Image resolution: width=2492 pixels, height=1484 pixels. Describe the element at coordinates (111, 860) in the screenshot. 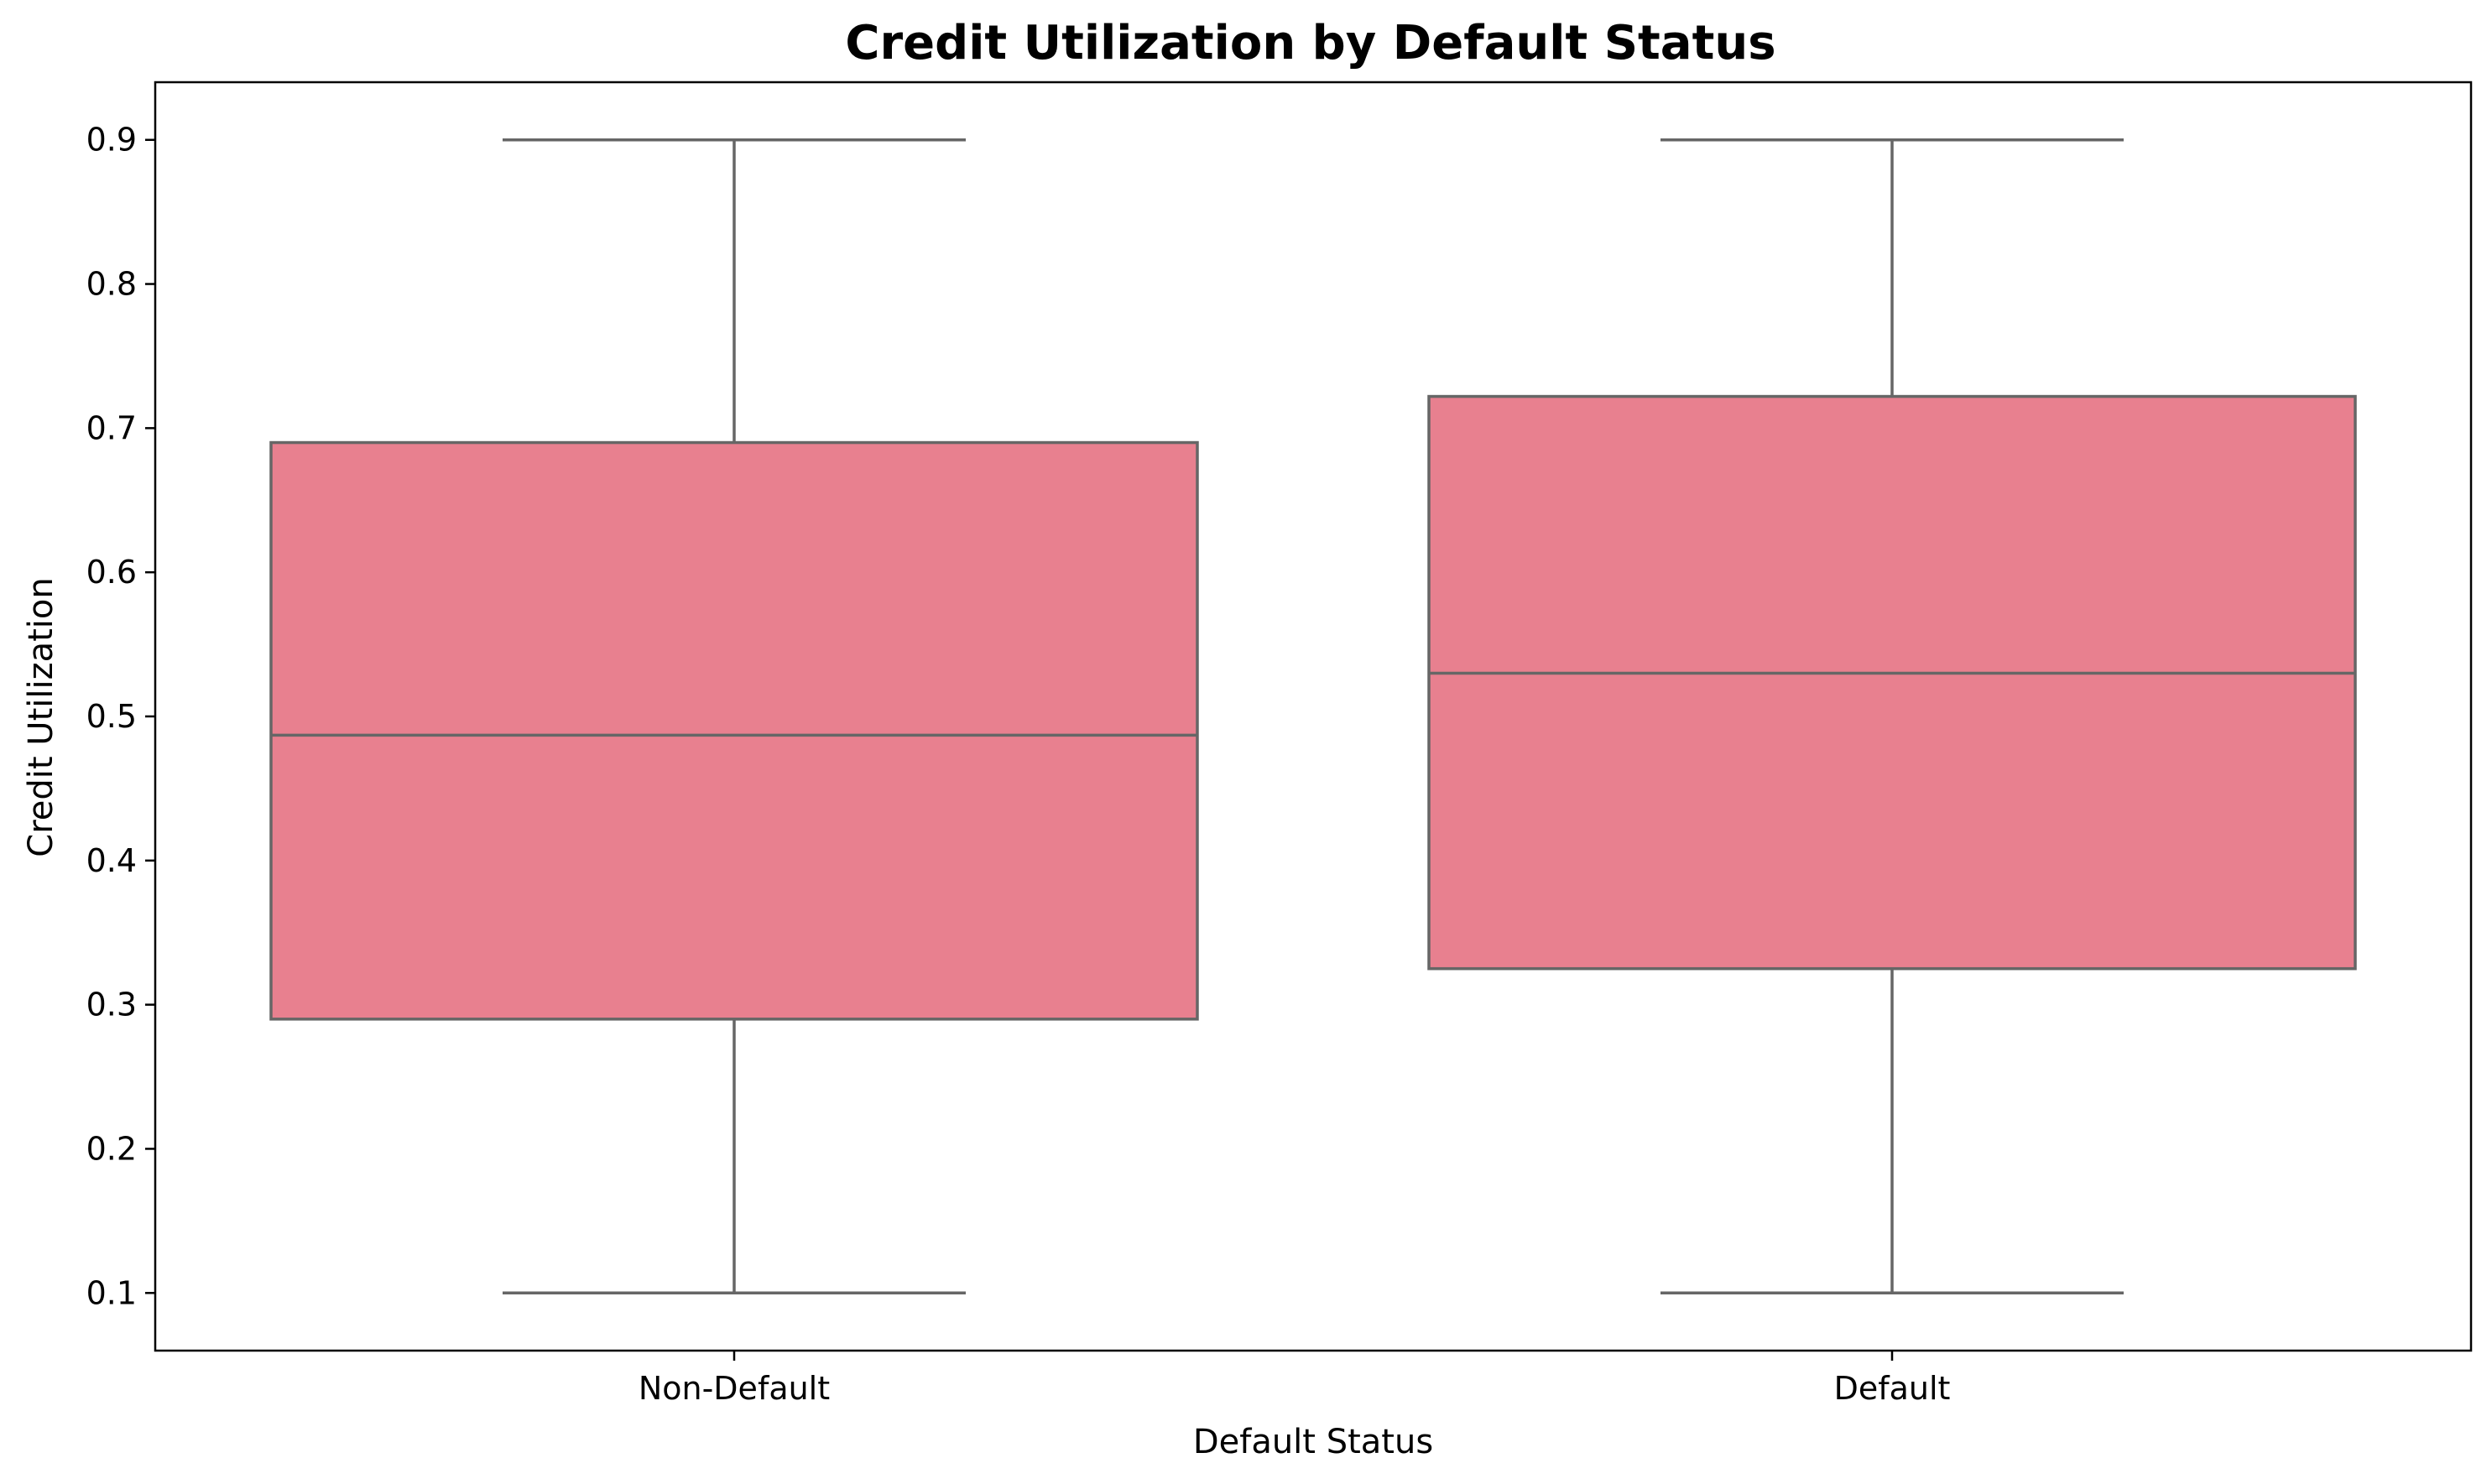

I see `y-tick-label: 0.4` at that location.